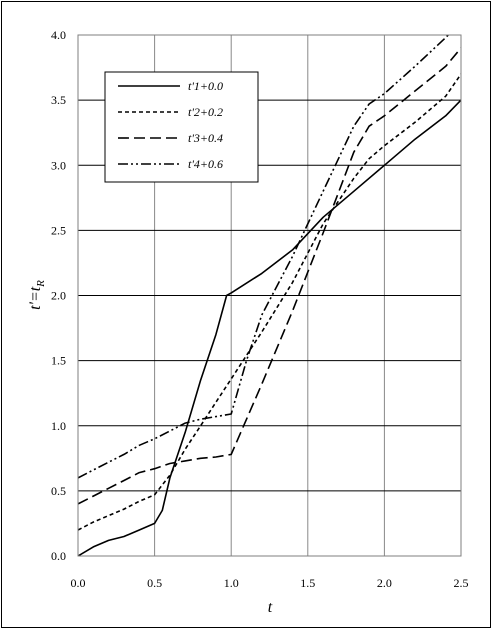 The height and width of the screenshot is (631, 494). I want to click on y-tick-label: 1.5, so click(58, 361).